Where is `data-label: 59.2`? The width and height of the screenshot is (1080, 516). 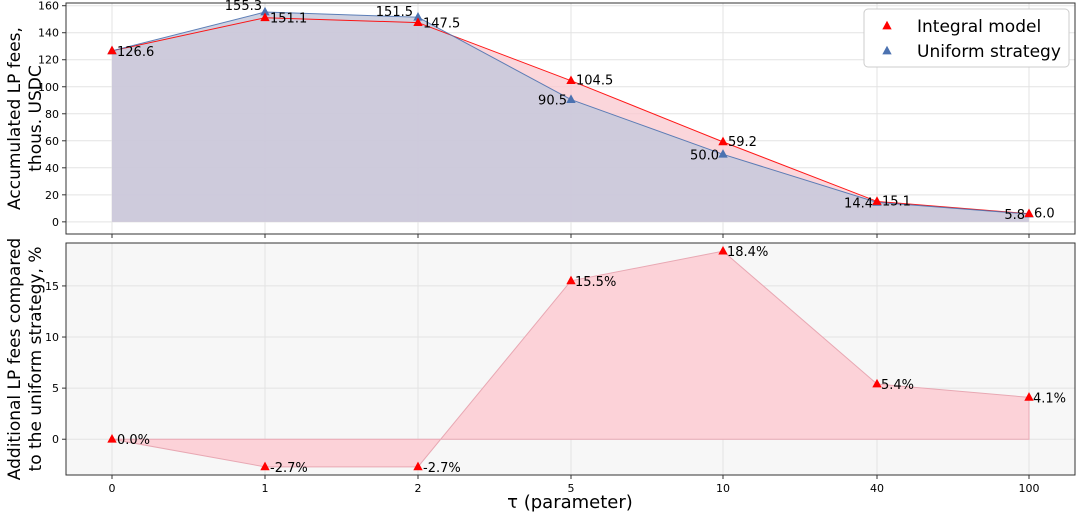 data-label: 59.2 is located at coordinates (742, 142).